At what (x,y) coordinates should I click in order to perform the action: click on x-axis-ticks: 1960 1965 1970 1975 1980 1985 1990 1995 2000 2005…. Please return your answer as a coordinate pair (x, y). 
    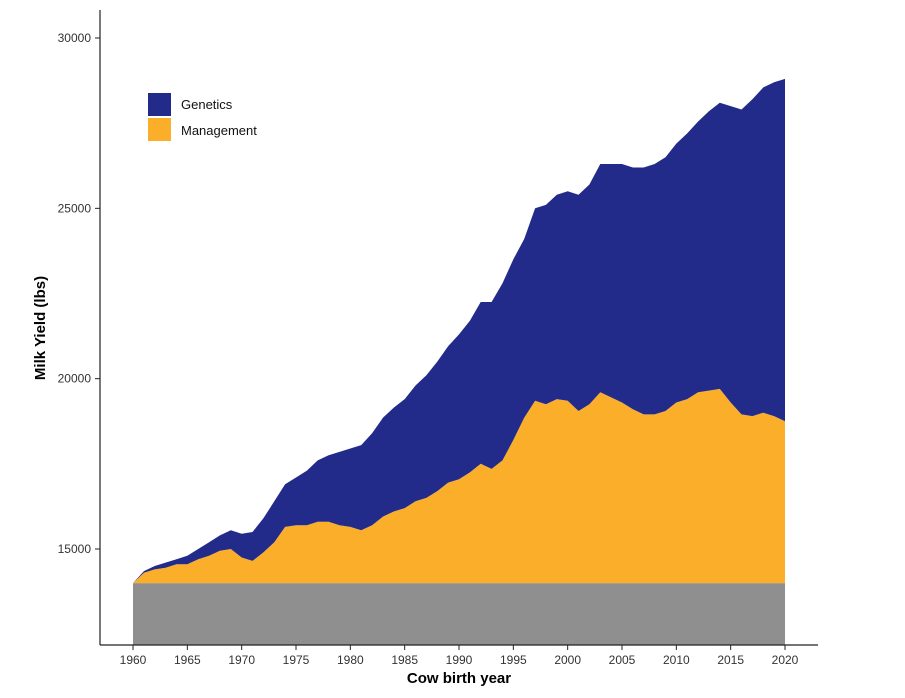
    Looking at the image, I should click on (459, 656).